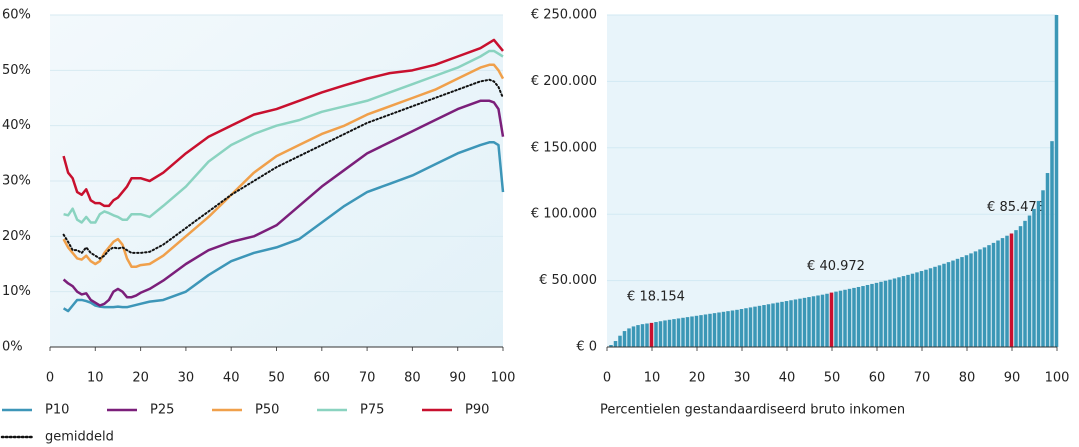 The height and width of the screenshot is (447, 1079). Describe the element at coordinates (79, 437) in the screenshot. I see `legend-label: gemiddeld` at that location.